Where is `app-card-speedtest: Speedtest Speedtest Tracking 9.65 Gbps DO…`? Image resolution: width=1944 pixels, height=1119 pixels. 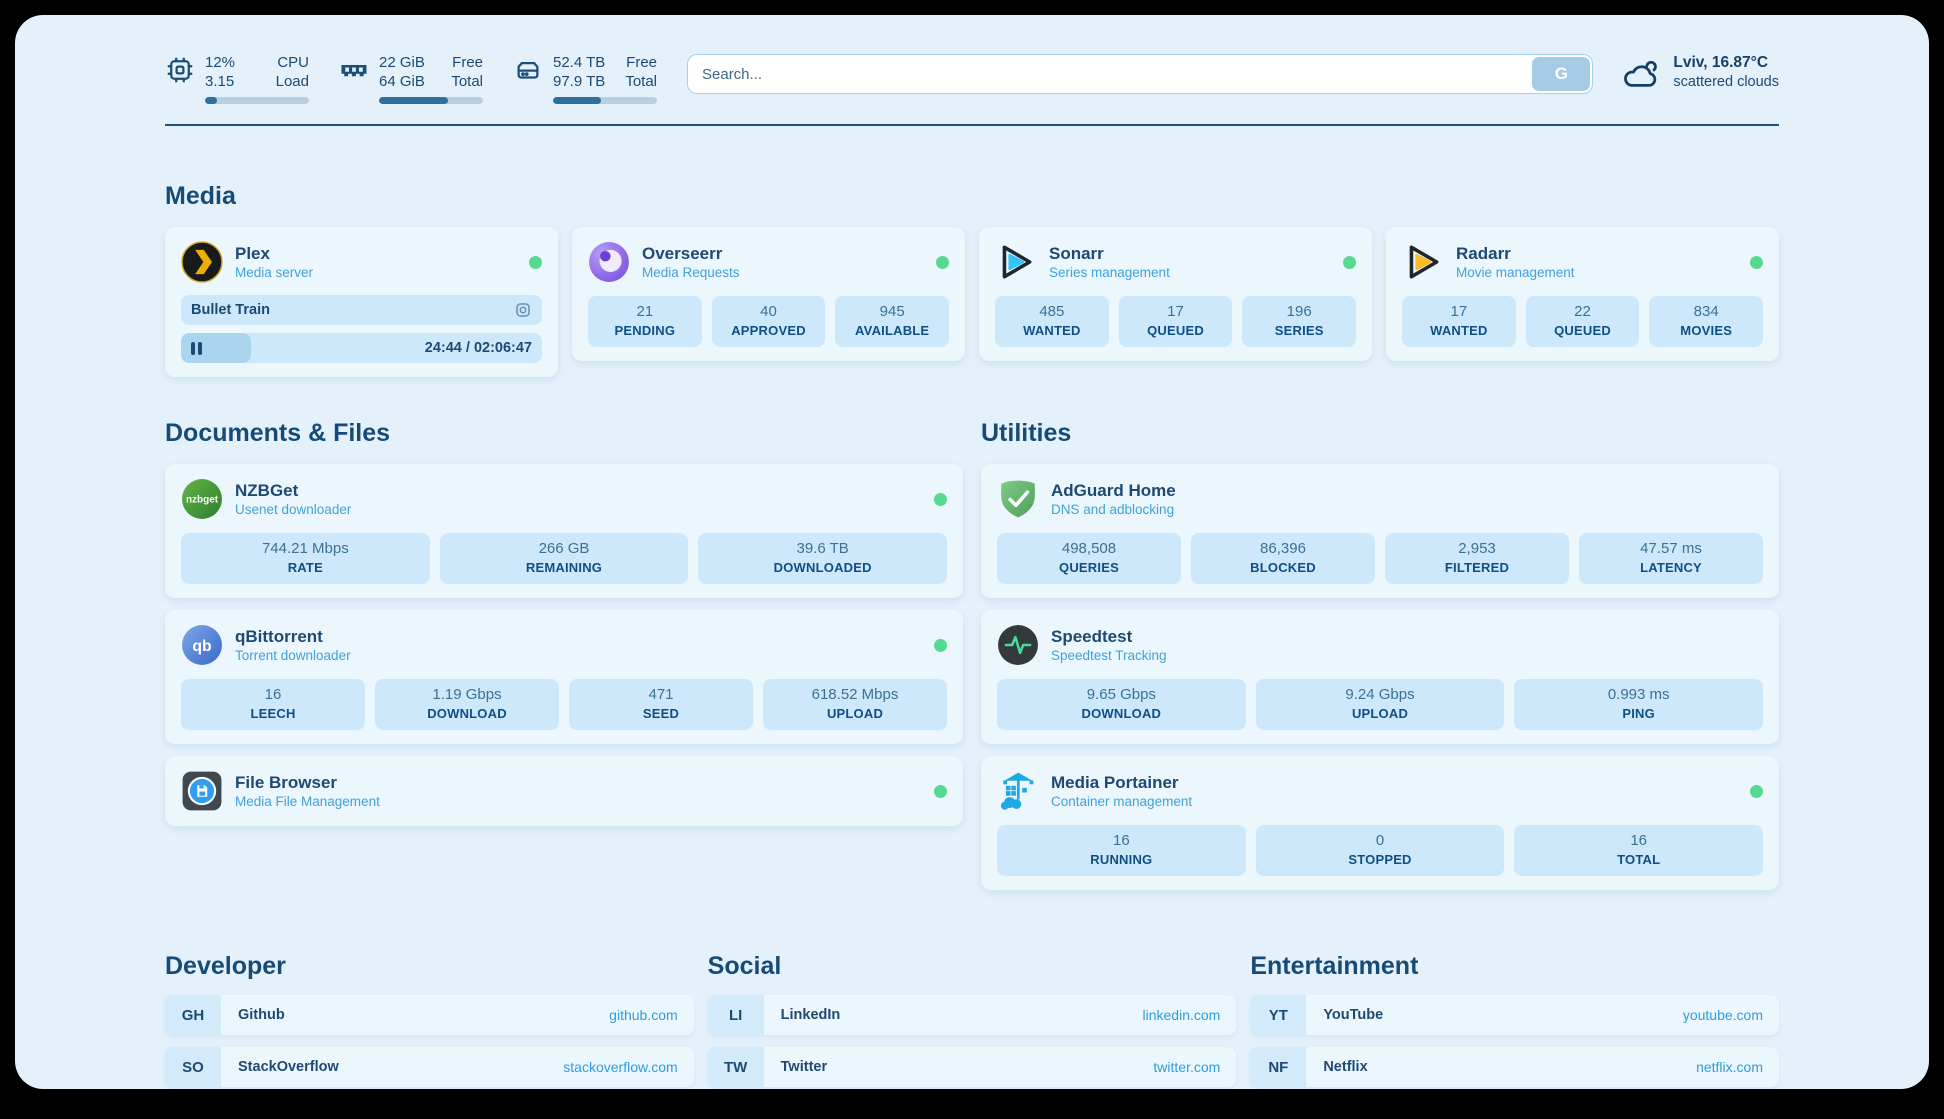 app-card-speedtest: Speedtest Speedtest Tracking 9.65 Gbps DO… is located at coordinates (1380, 677).